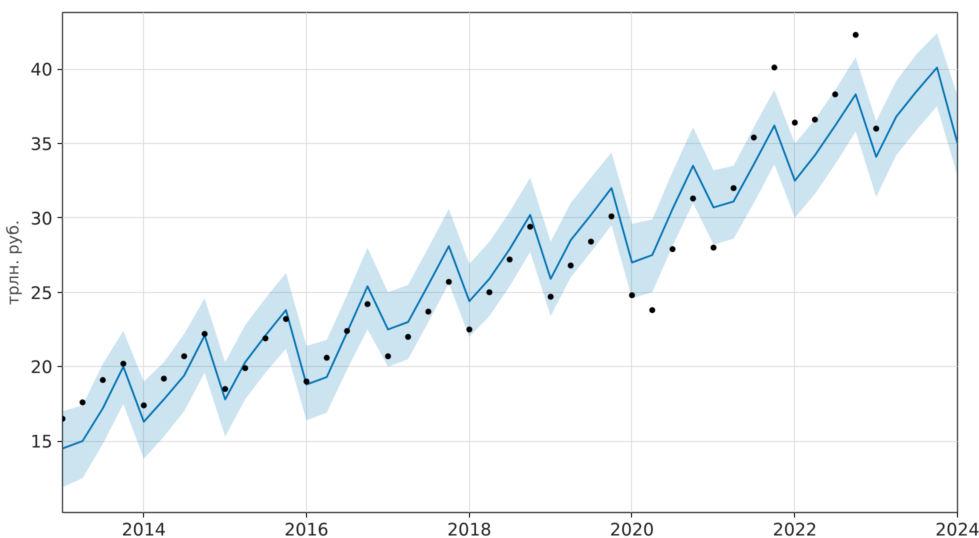  Describe the element at coordinates (957, 529) in the screenshot. I see `x-tick-label: 2024` at that location.